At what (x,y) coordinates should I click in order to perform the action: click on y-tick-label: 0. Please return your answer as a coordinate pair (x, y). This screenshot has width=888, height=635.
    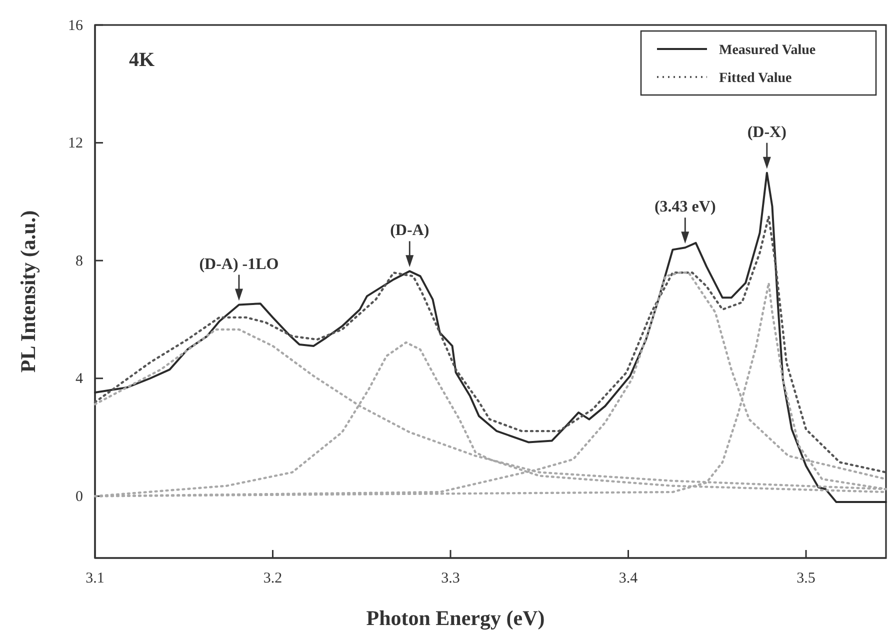
    Looking at the image, I should click on (79, 496).